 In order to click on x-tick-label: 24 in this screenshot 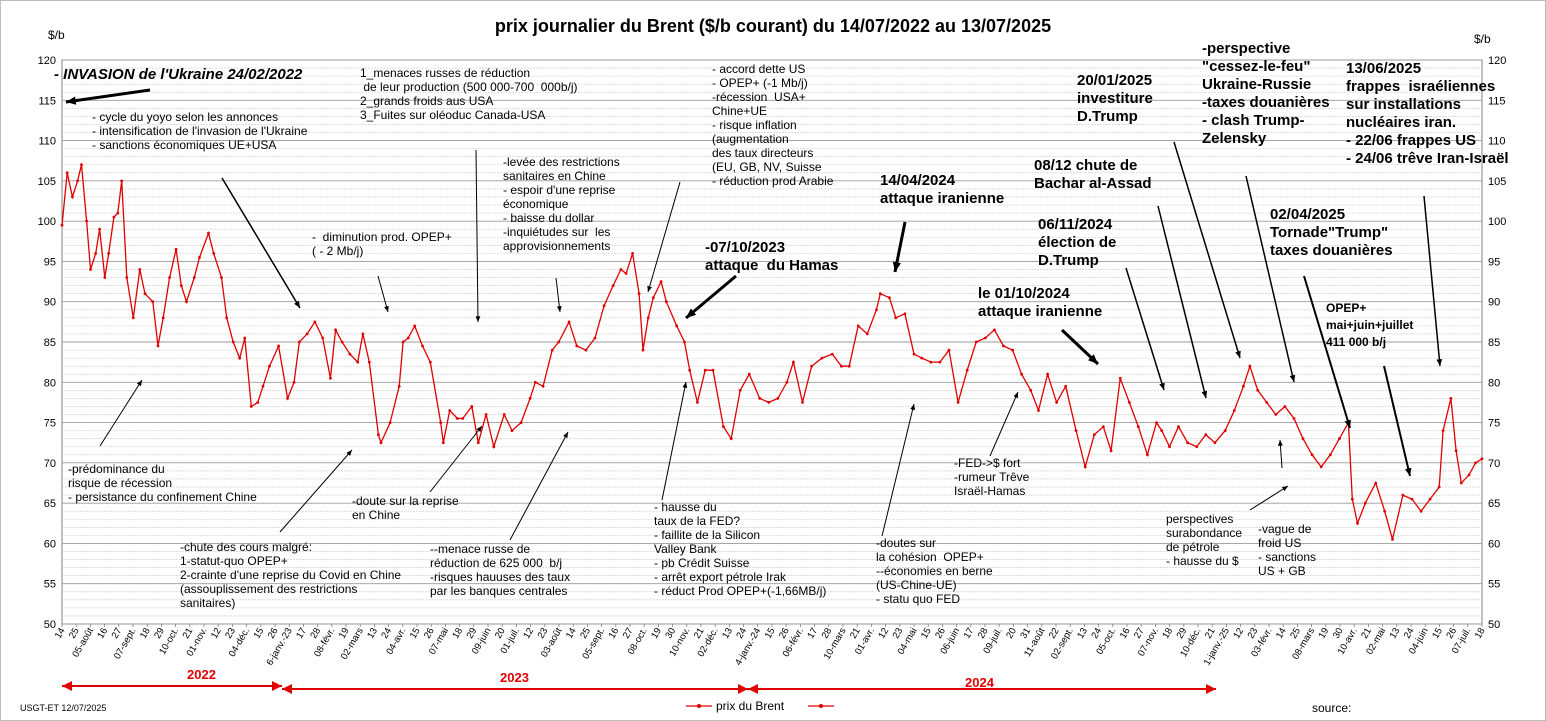, I will do `click(386, 633)`.